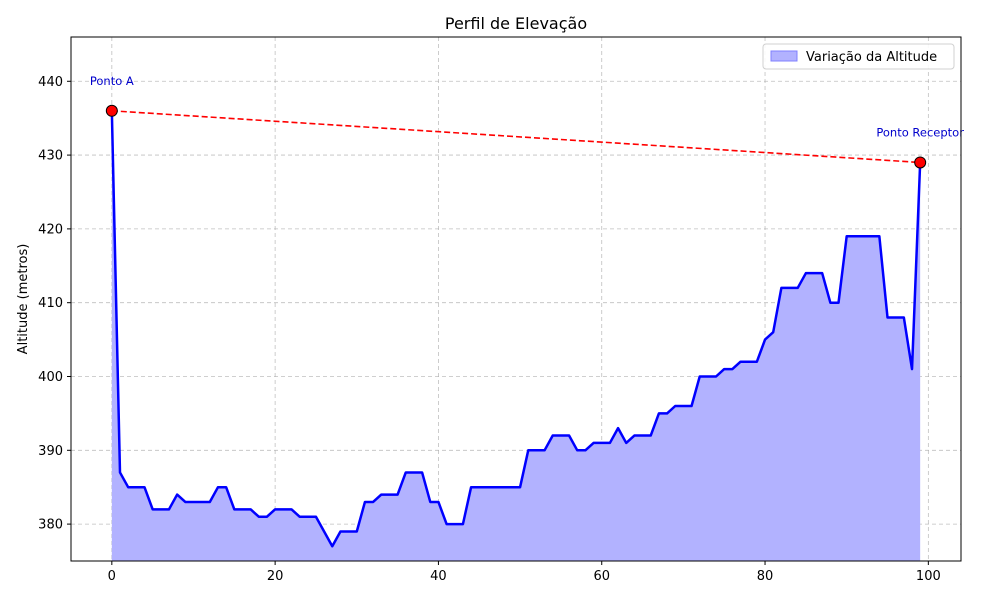  What do you see at coordinates (275, 576) in the screenshot?
I see `x-tick-label: 20` at bounding box center [275, 576].